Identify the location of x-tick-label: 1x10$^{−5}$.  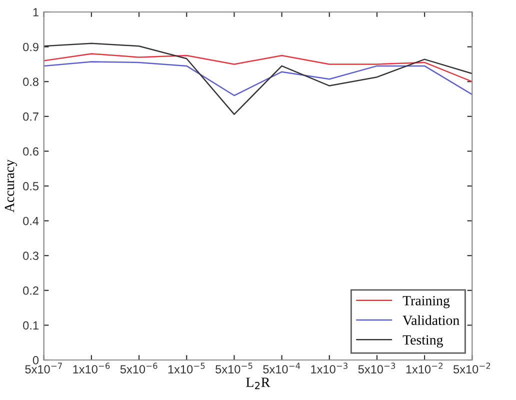
(186, 368).